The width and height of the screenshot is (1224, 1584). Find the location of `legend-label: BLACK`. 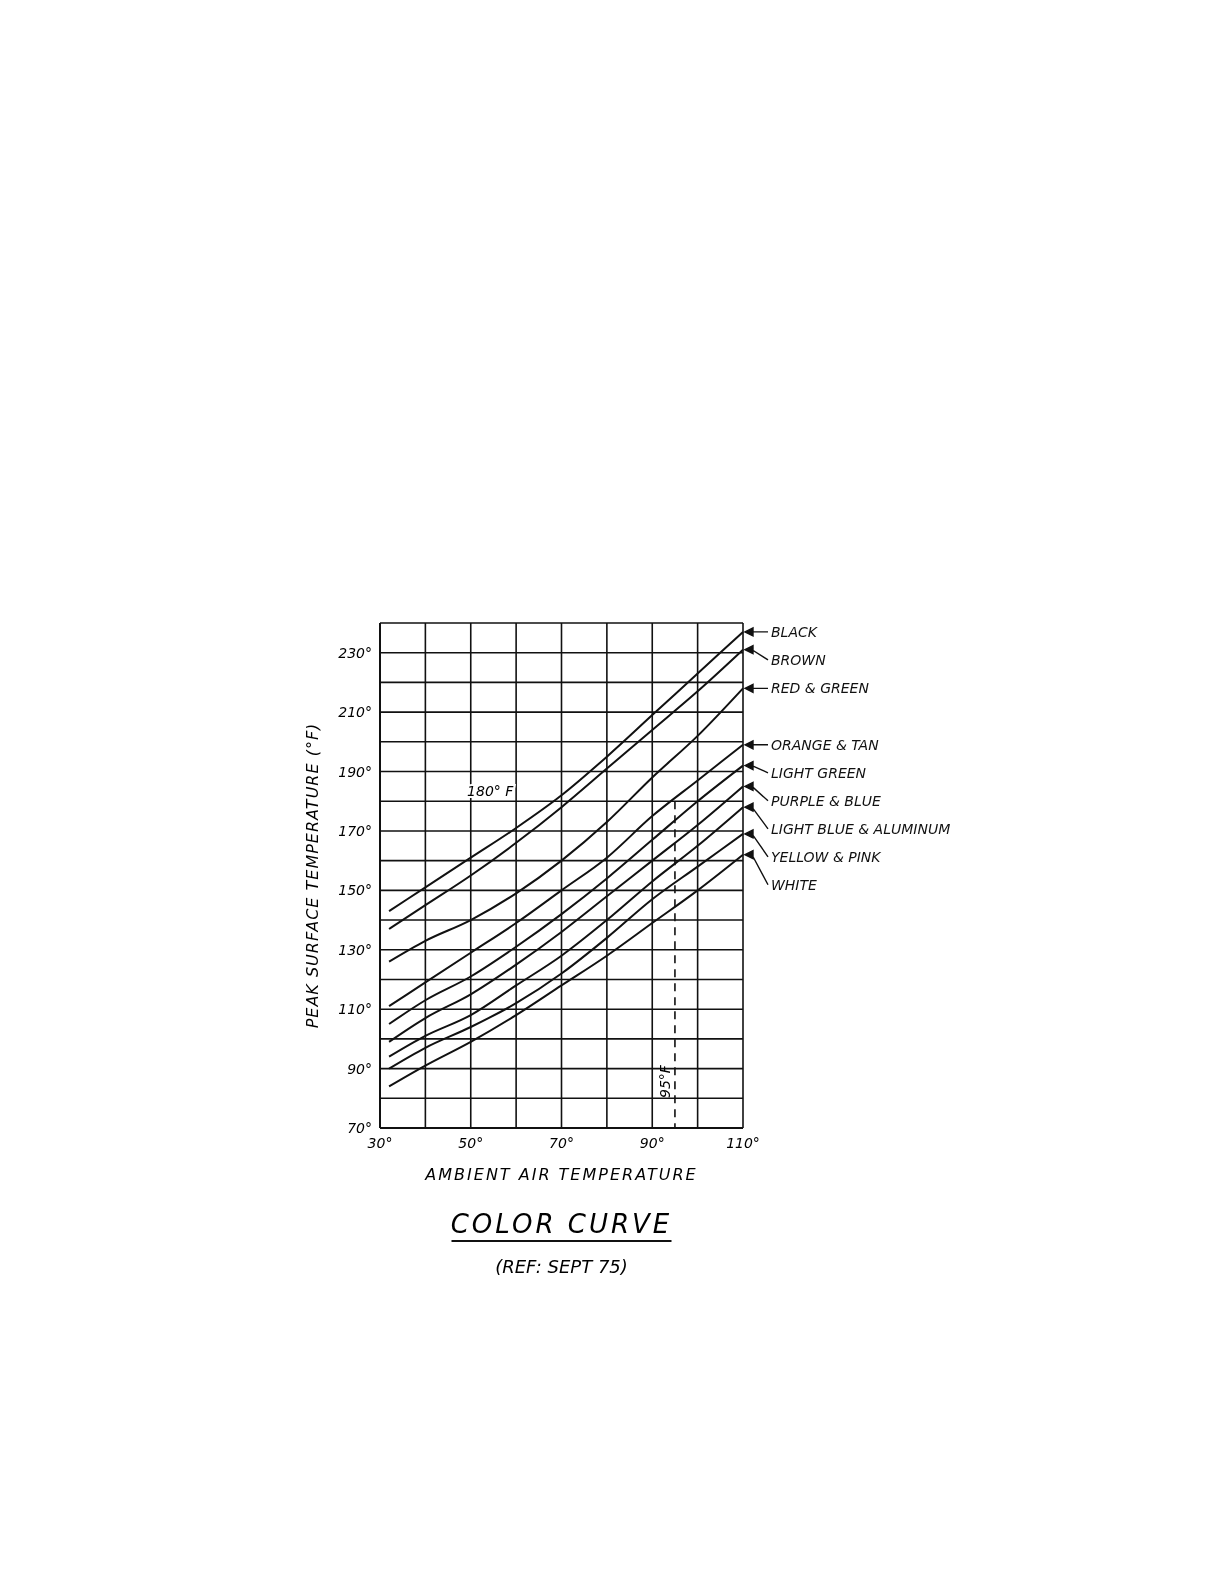

legend-label: BLACK is located at coordinates (795, 631).